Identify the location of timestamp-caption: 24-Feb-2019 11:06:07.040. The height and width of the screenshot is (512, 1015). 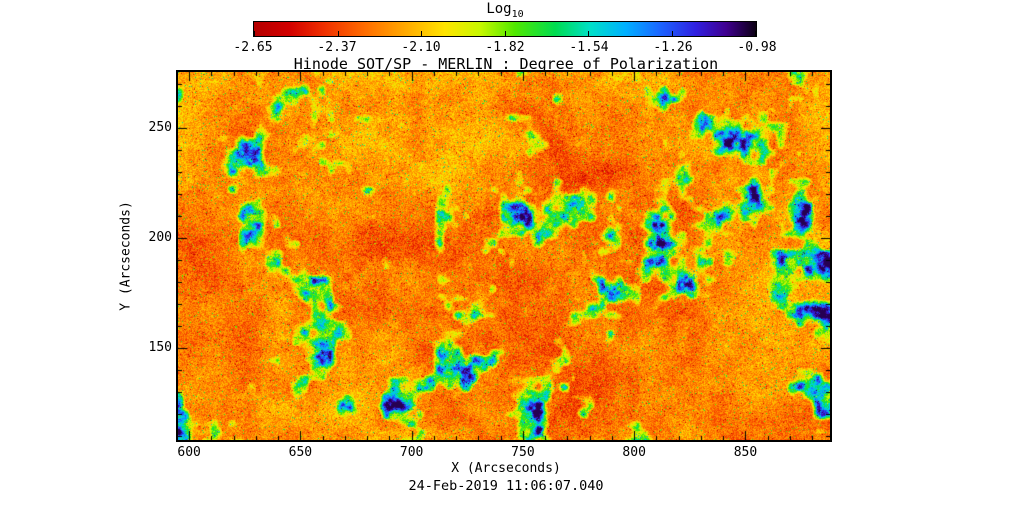
(506, 486).